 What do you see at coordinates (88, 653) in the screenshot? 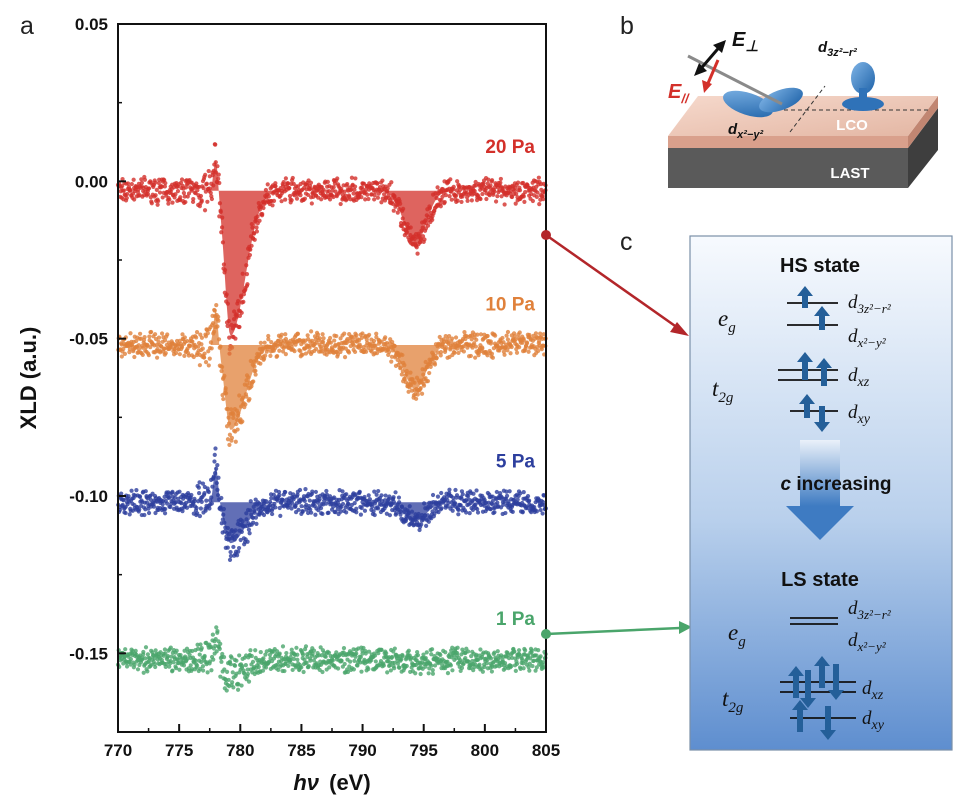
I see `y-tick-label: -0.15` at bounding box center [88, 653].